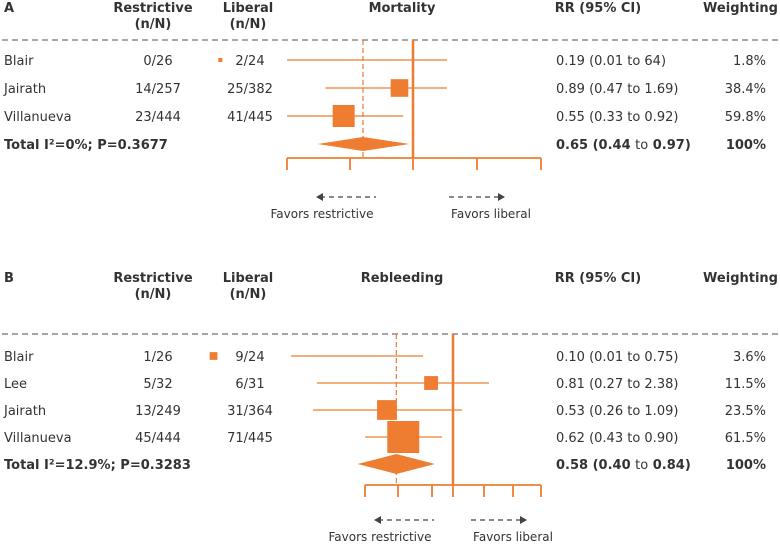  What do you see at coordinates (749, 61) in the screenshot?
I see `study-weighting: 1.8%` at bounding box center [749, 61].